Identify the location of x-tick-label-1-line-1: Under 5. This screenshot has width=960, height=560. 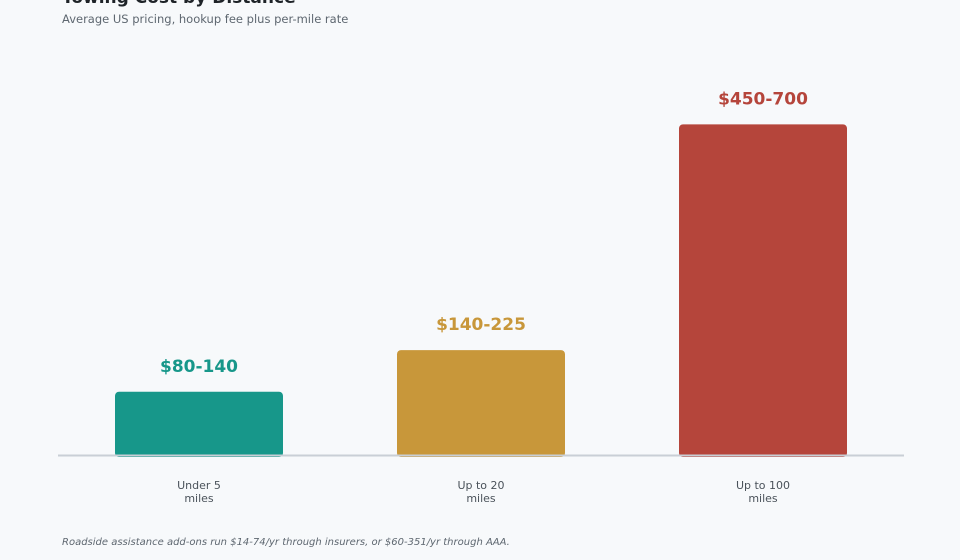
(199, 485).